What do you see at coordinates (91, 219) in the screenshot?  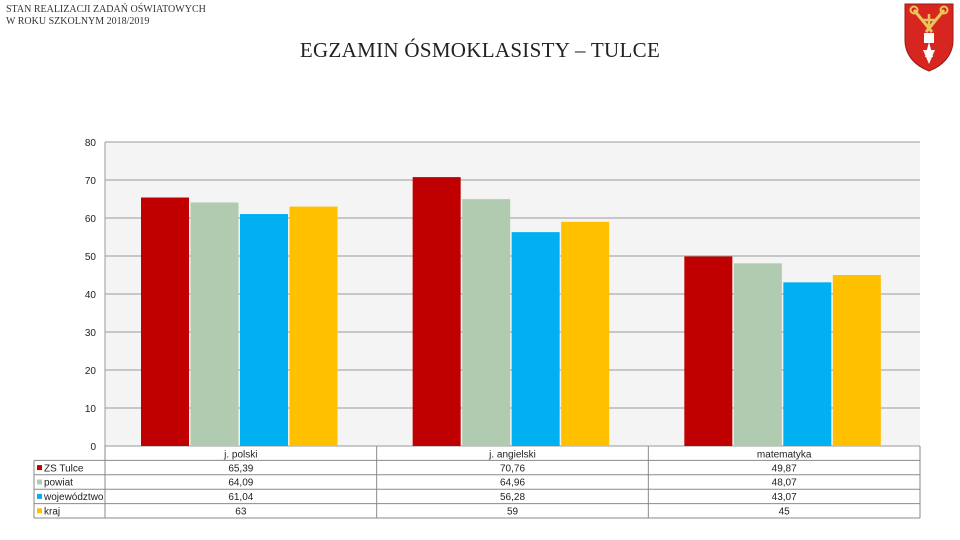 I see `y-tick-label: 60` at bounding box center [91, 219].